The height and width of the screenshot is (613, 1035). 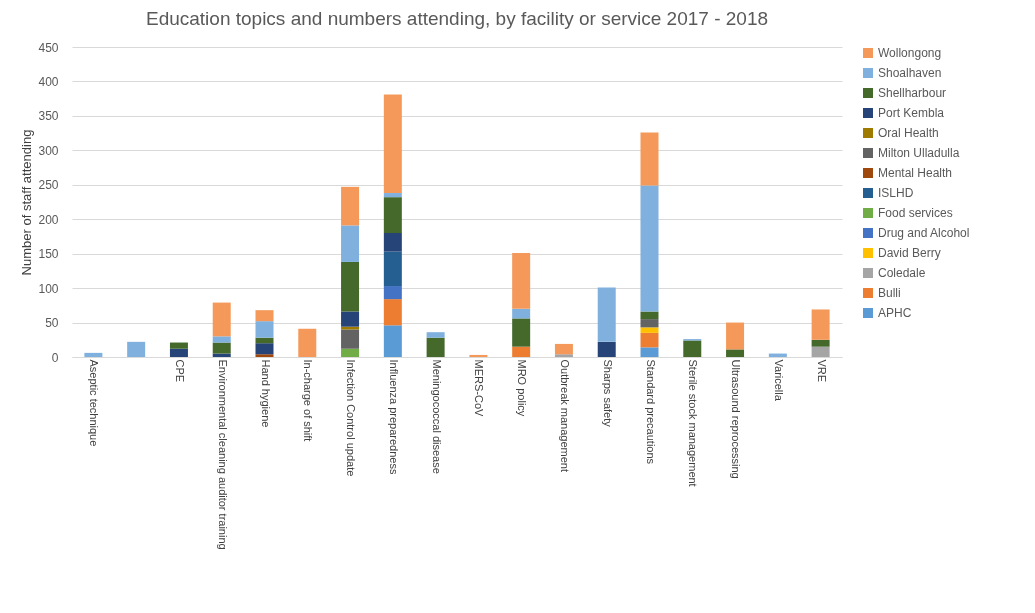 What do you see at coordinates (48, 288) in the screenshot?
I see `y-tick-label: 100` at bounding box center [48, 288].